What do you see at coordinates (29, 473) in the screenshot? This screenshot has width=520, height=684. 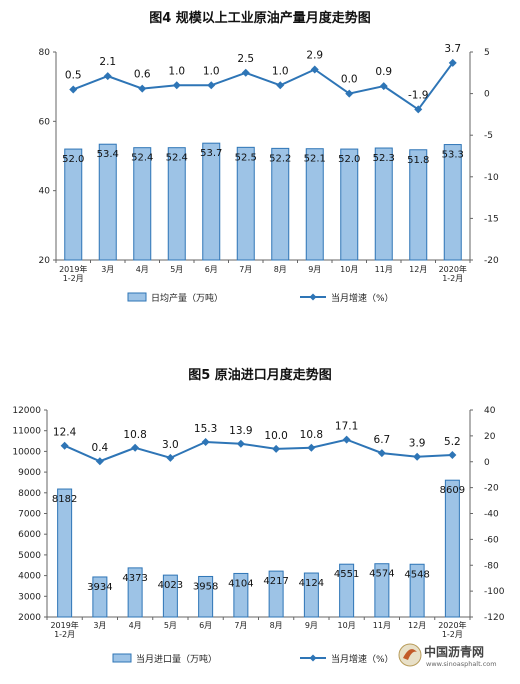 I see `y-tick-label-left: 9000` at bounding box center [29, 473].